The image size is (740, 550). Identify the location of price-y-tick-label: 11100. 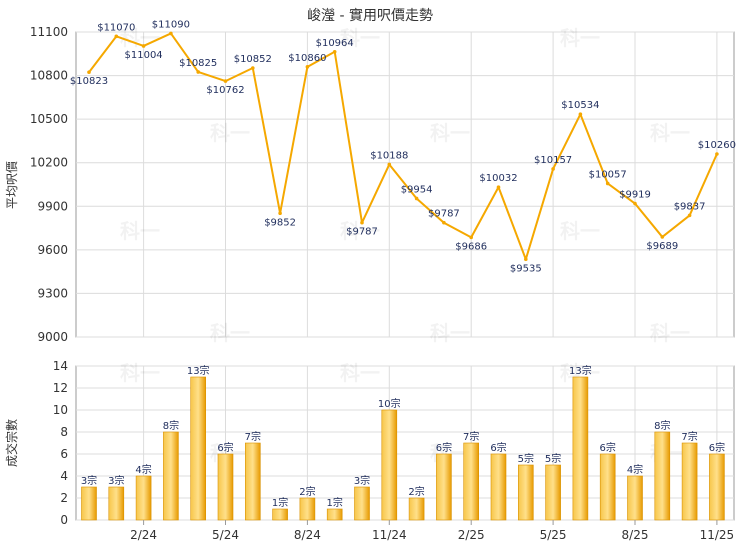
(49, 32).